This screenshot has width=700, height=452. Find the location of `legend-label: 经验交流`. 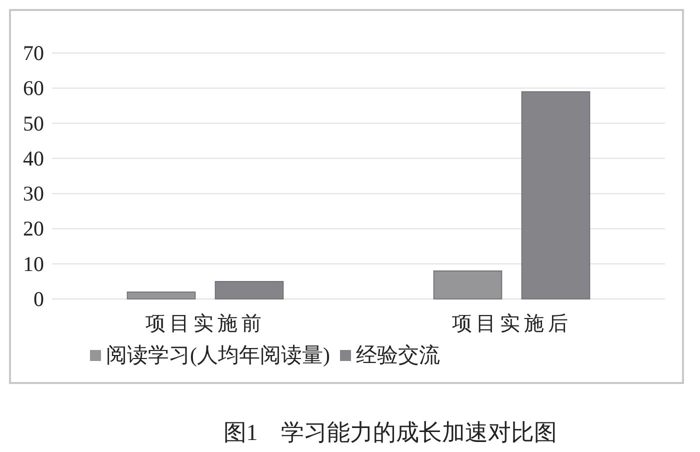

legend-label: 经验交流 is located at coordinates (398, 355).